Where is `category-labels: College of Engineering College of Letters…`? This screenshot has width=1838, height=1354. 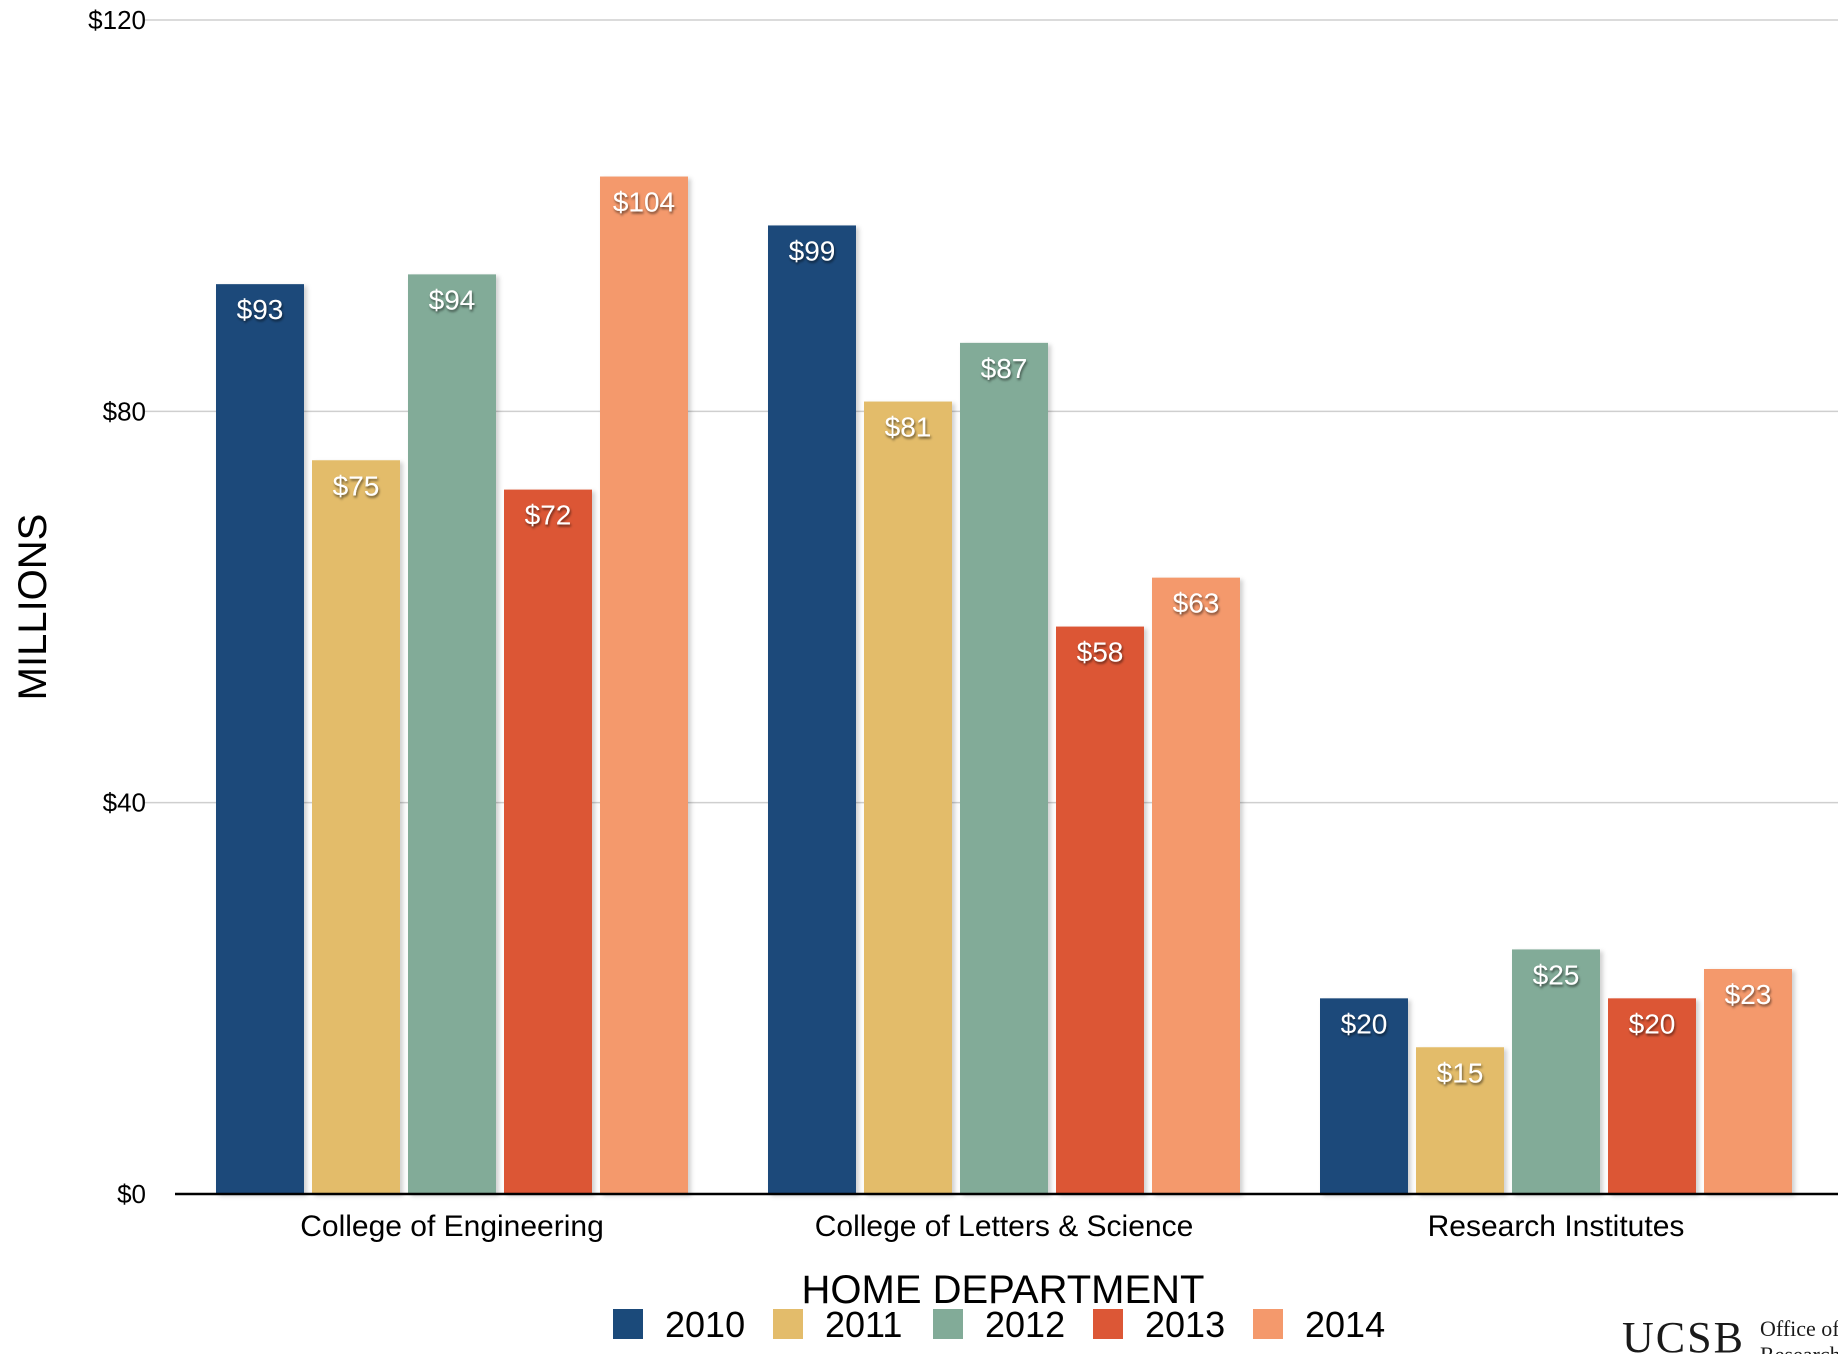
category-labels: College of Engineering College of Letters… is located at coordinates (992, 1226).